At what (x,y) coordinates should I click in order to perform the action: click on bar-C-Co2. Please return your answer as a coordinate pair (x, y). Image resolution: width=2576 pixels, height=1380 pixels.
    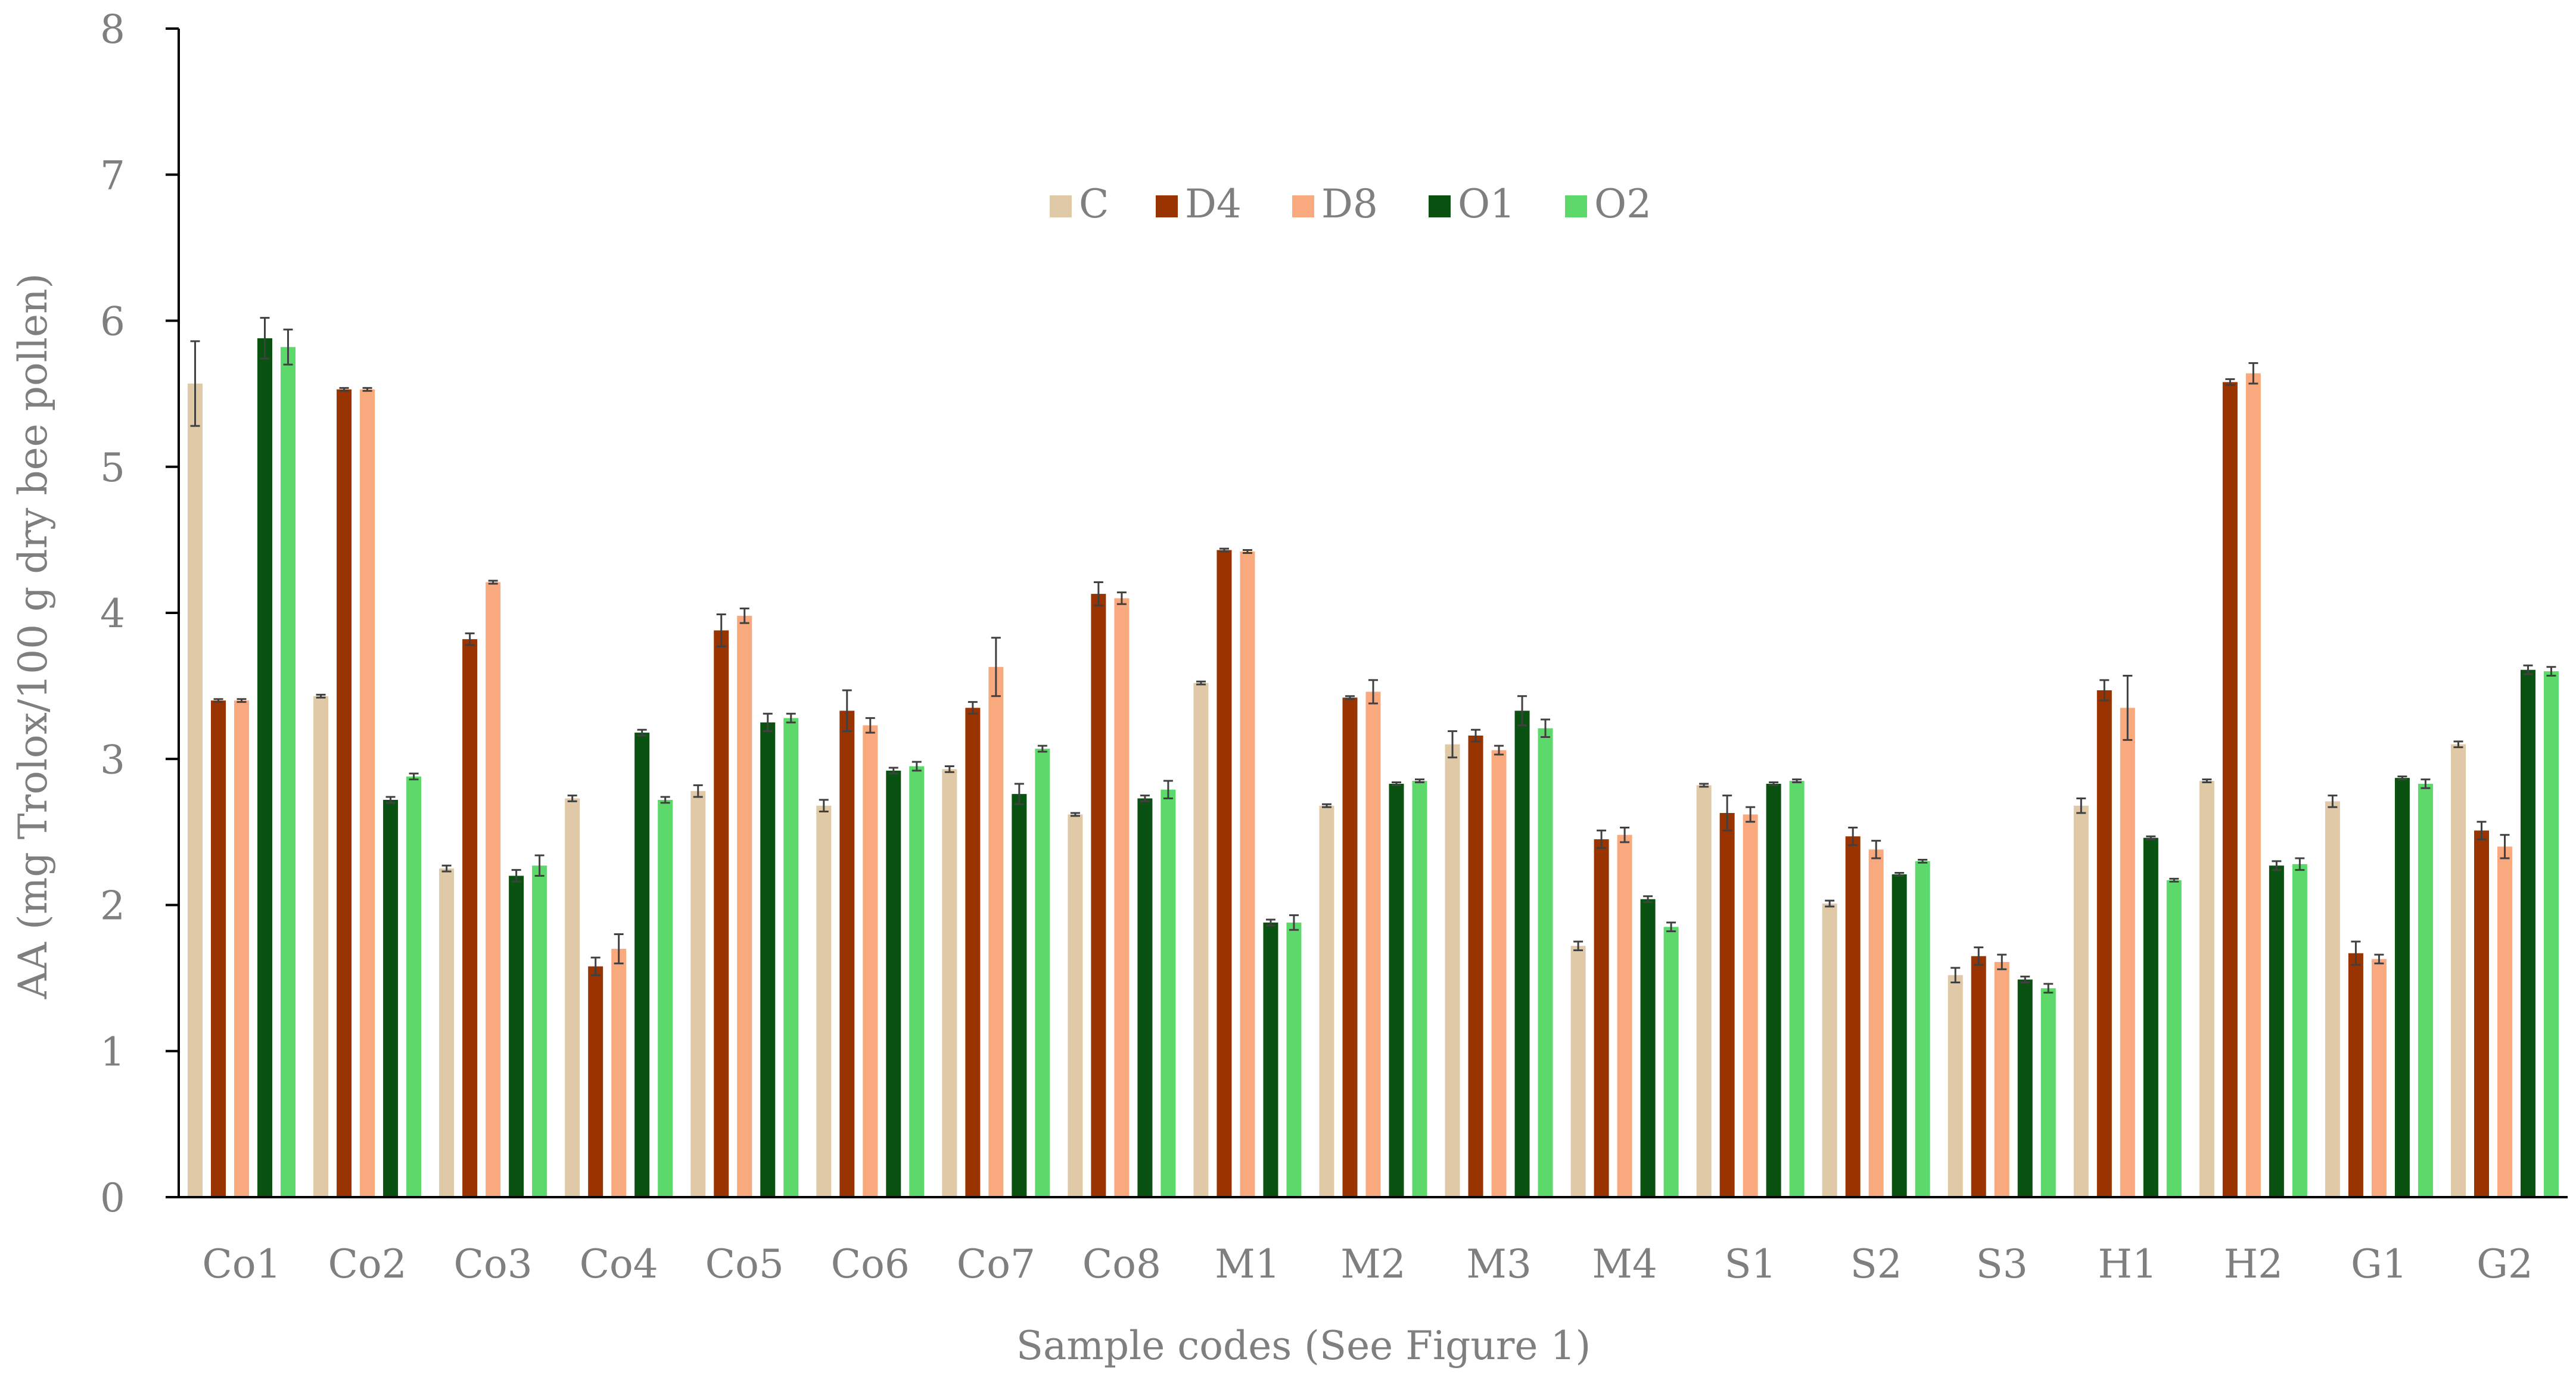
    Looking at the image, I should click on (321, 946).